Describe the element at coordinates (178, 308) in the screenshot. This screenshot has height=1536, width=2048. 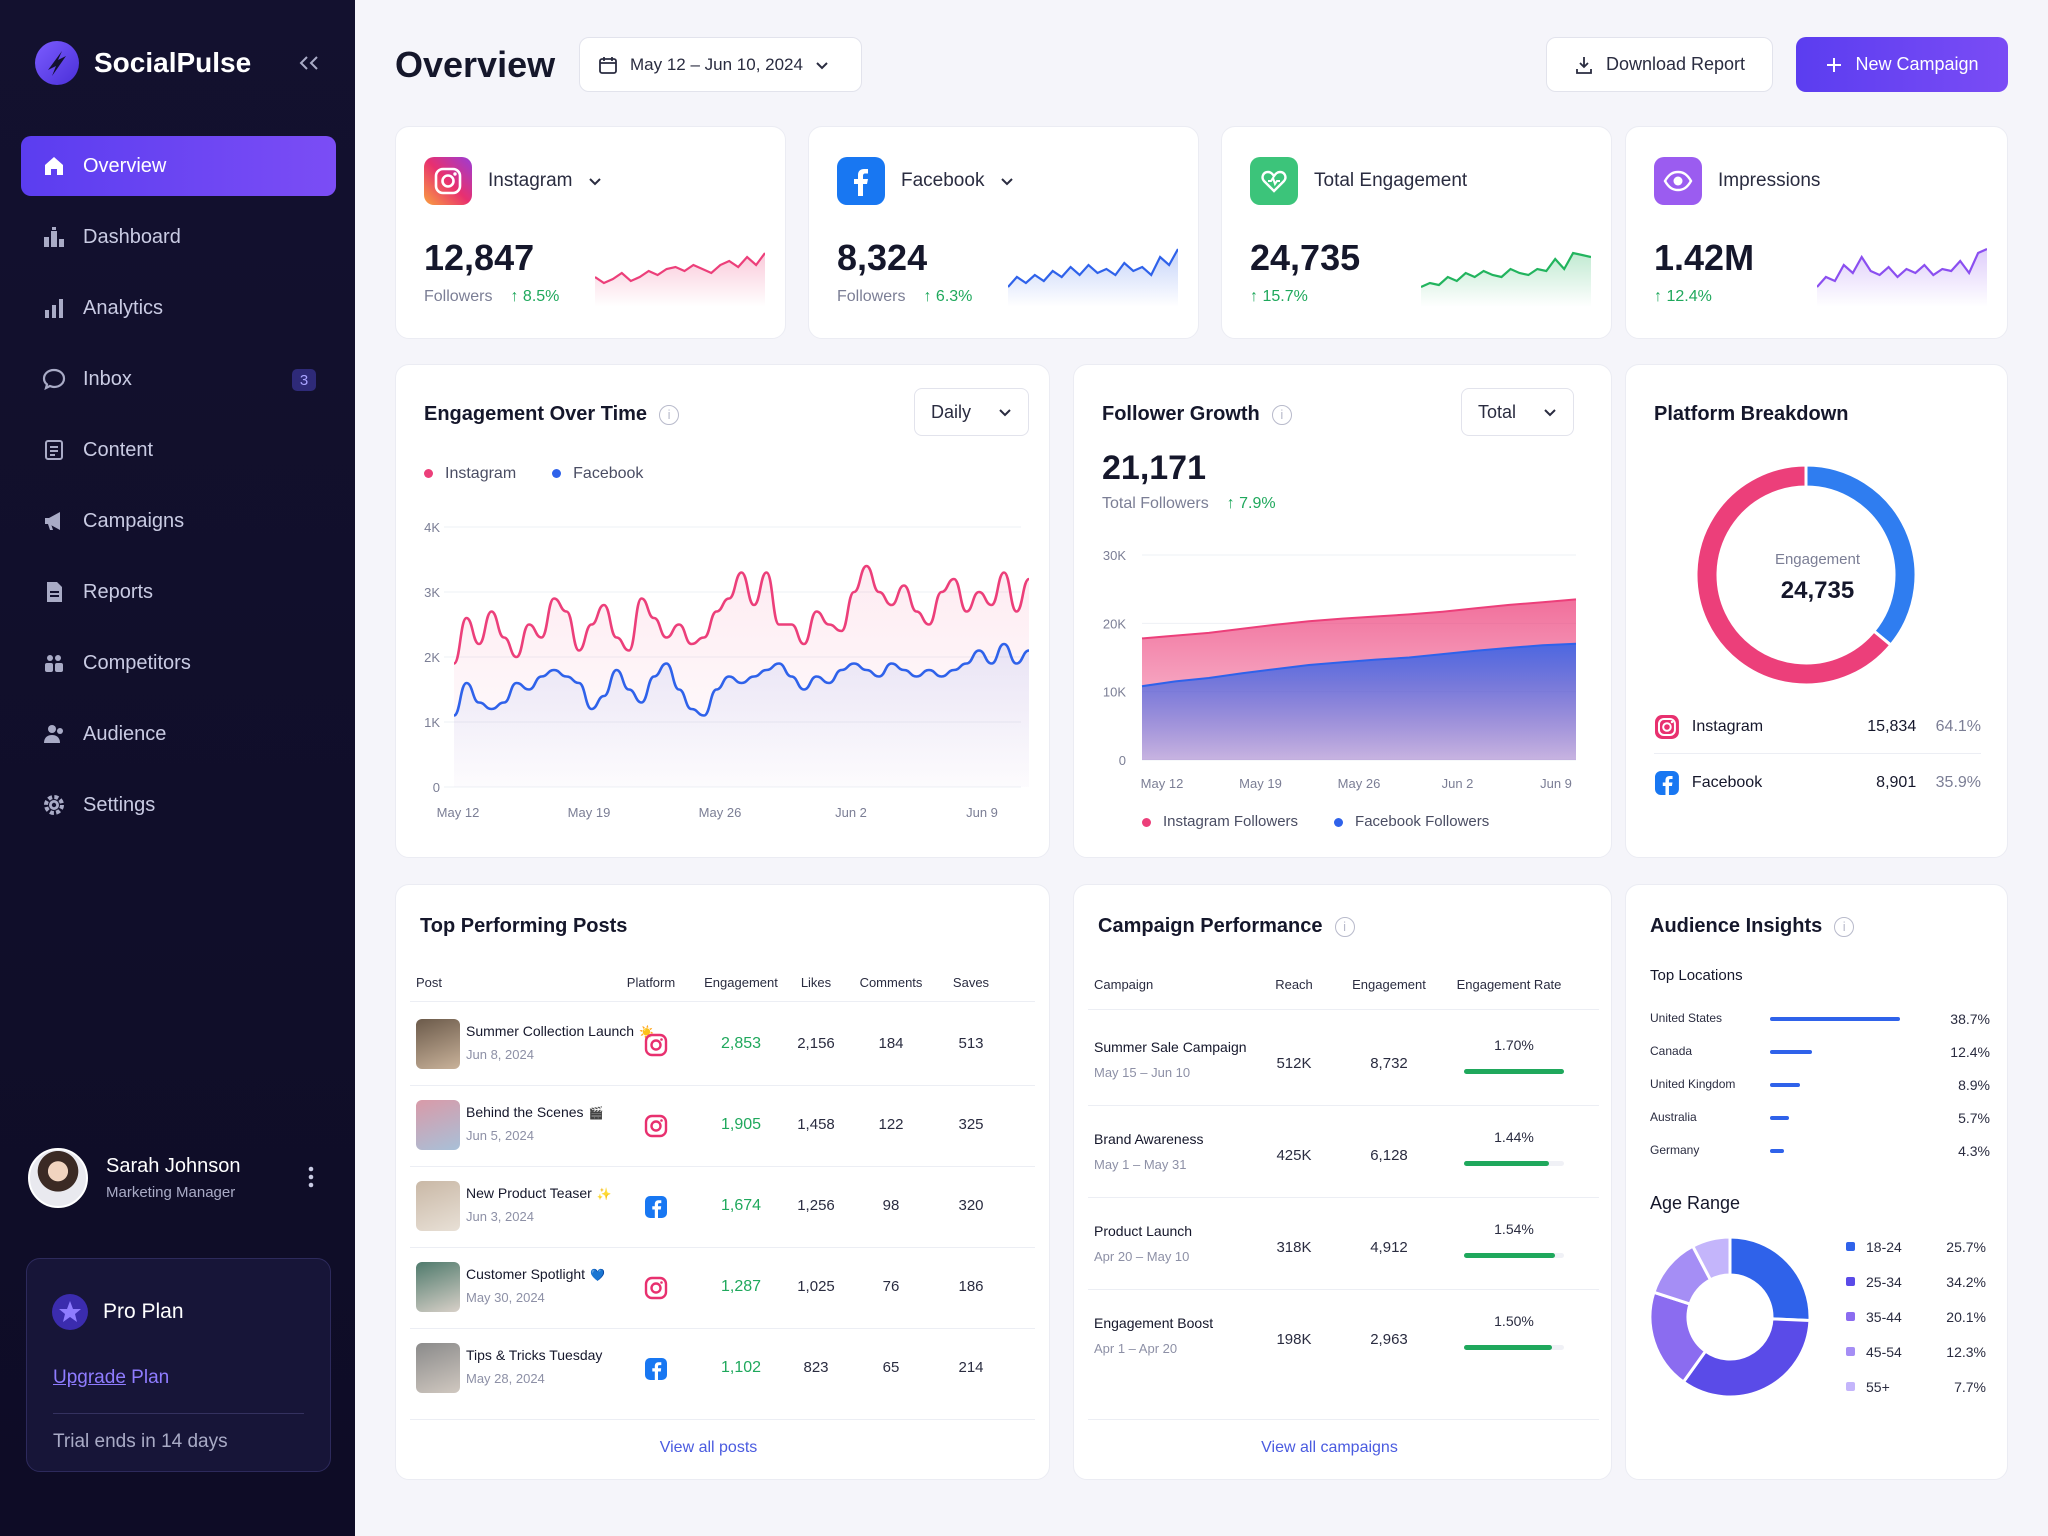
I see `sidebar-item-analytics: Analytics` at that location.